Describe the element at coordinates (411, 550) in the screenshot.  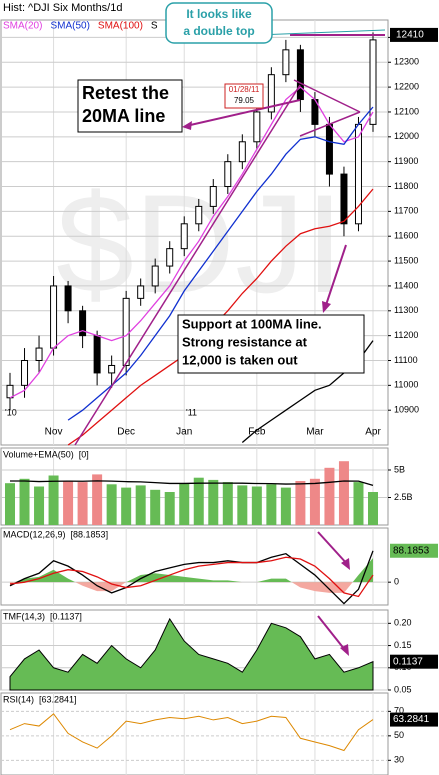
I see `value-label: 88.1853` at that location.